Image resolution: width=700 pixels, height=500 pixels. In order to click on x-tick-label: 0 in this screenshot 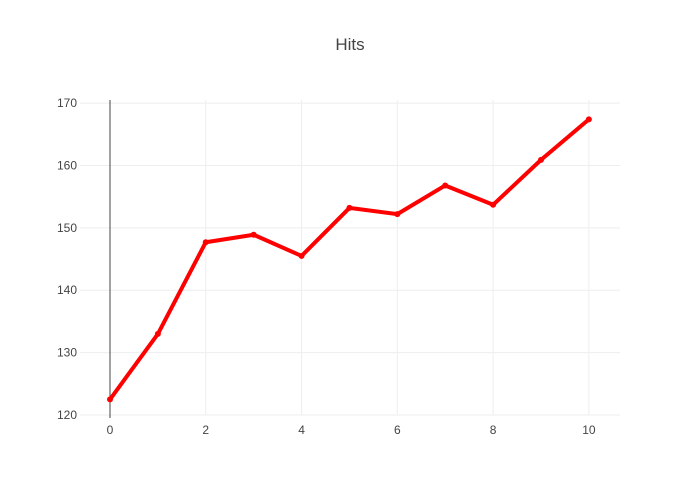, I will do `click(110, 430)`.